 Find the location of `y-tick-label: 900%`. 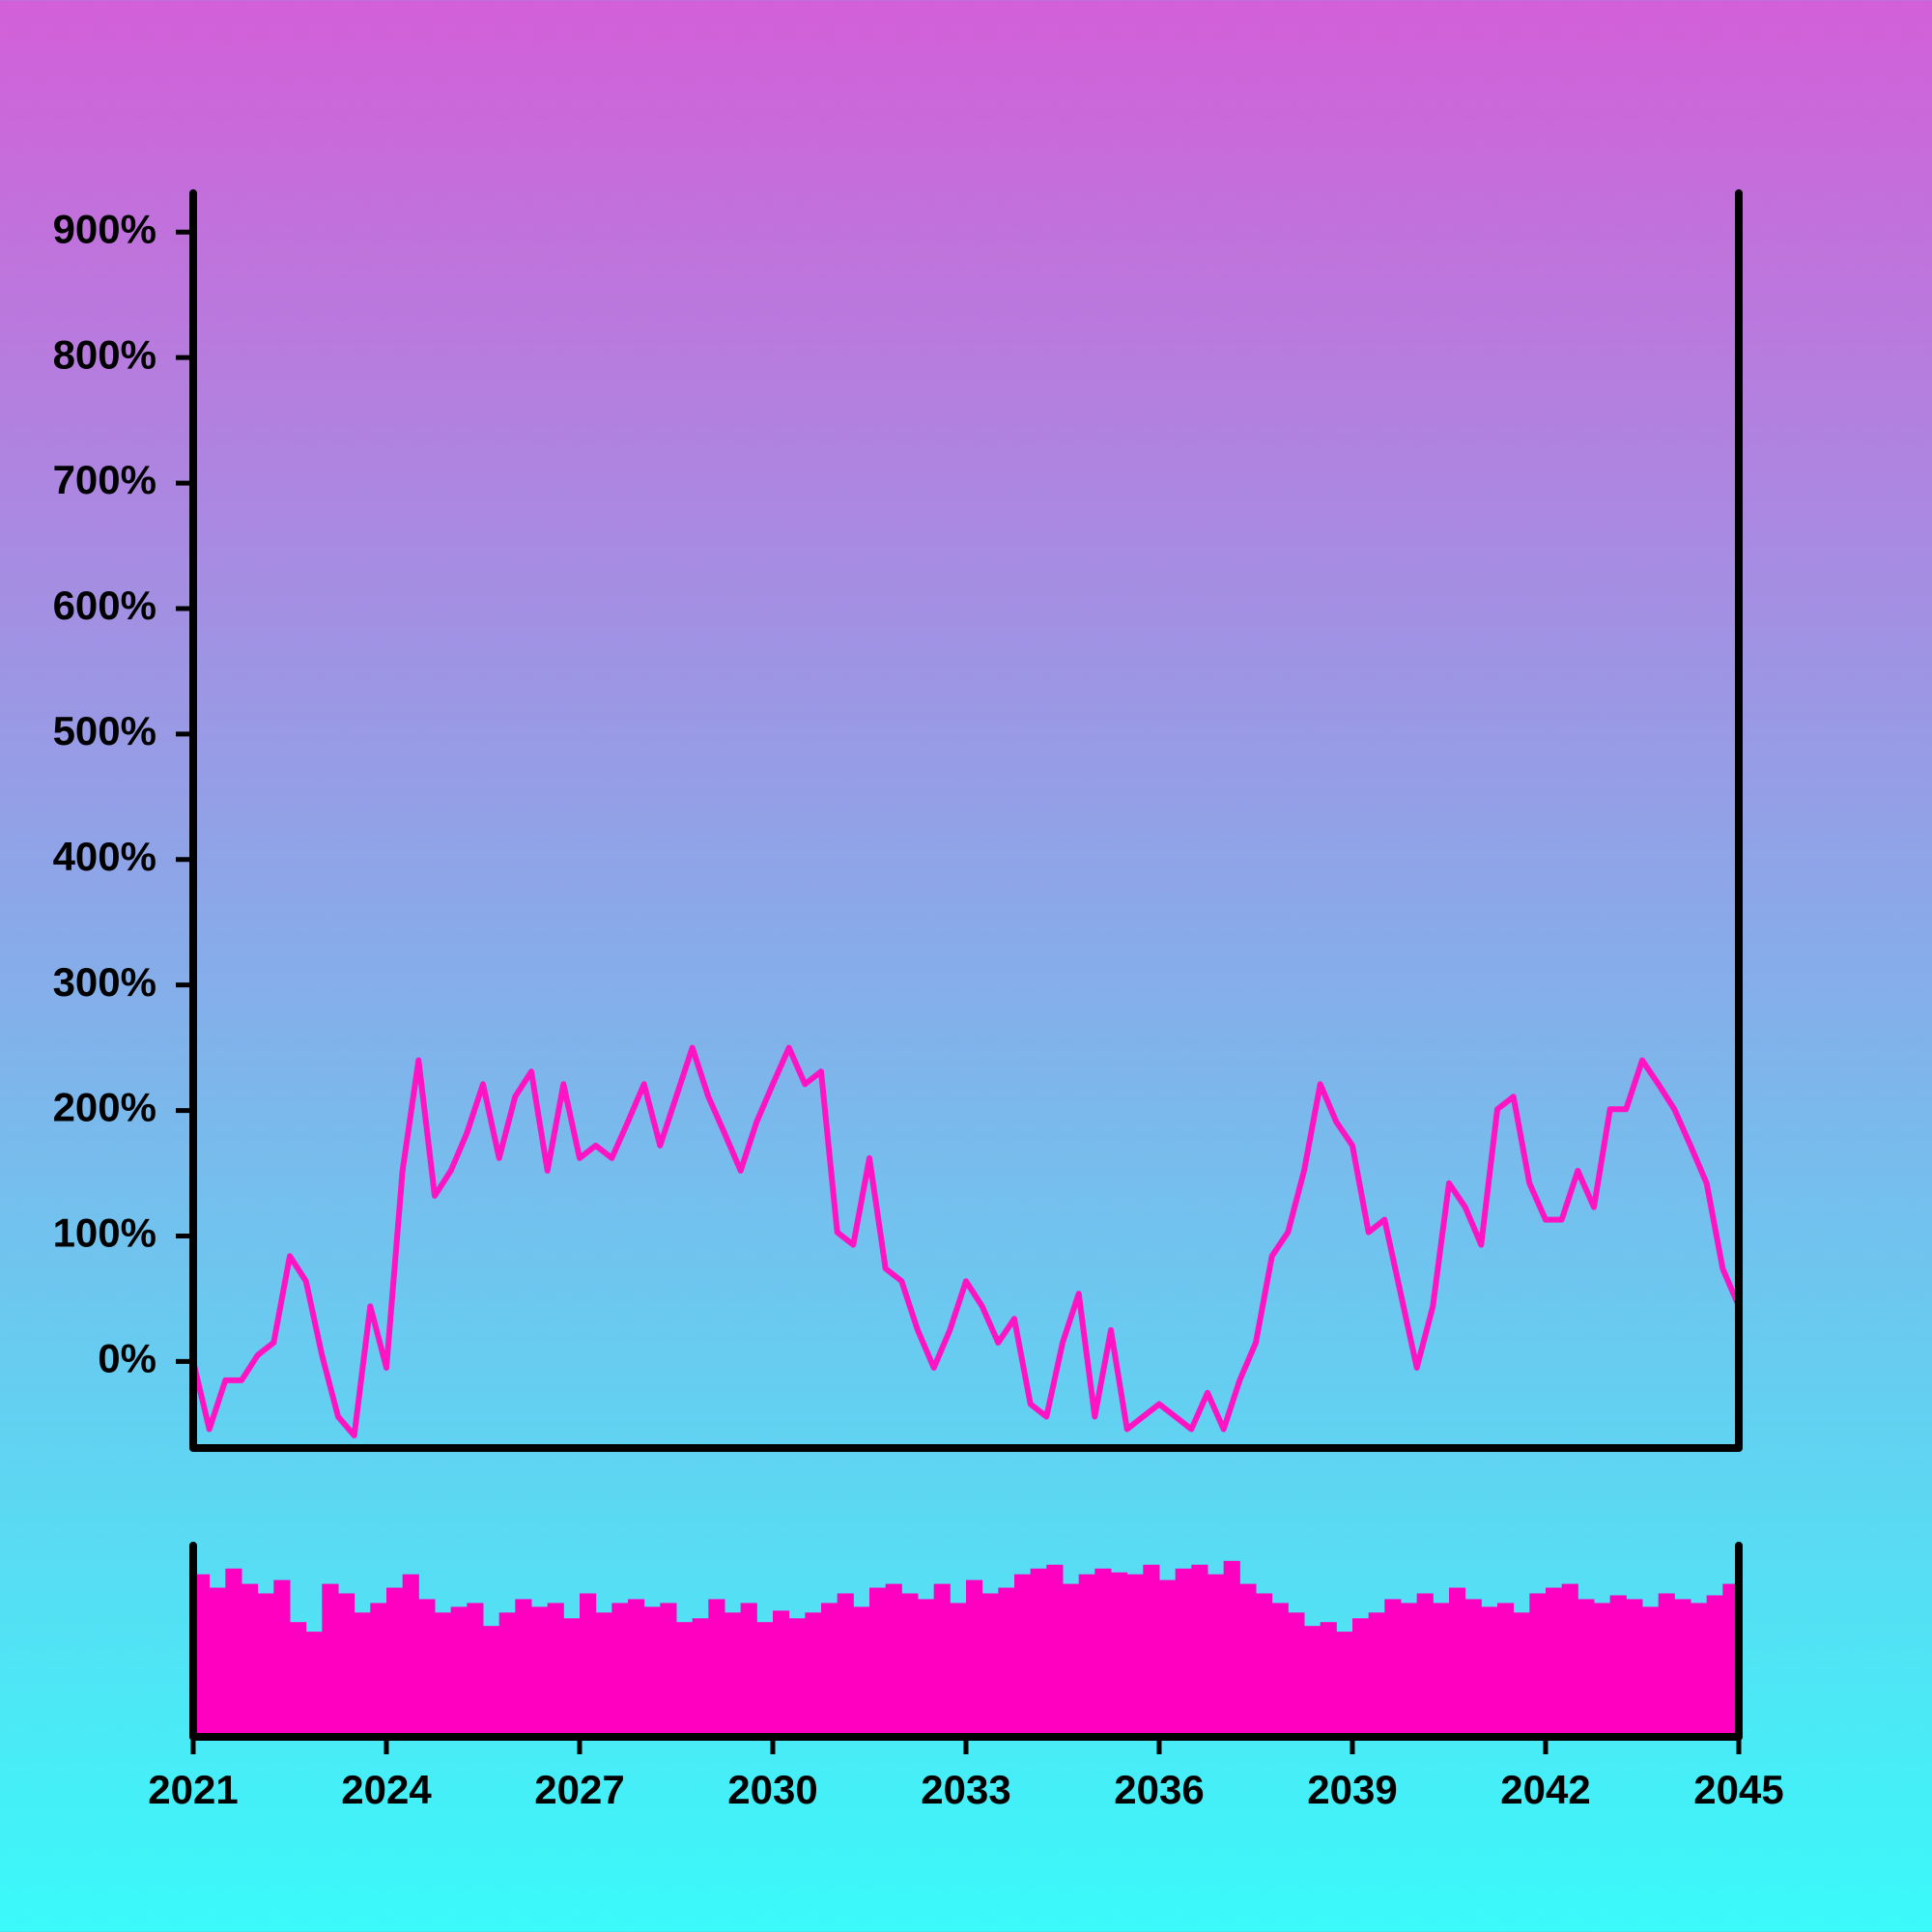

y-tick-label: 900% is located at coordinates (104, 228).